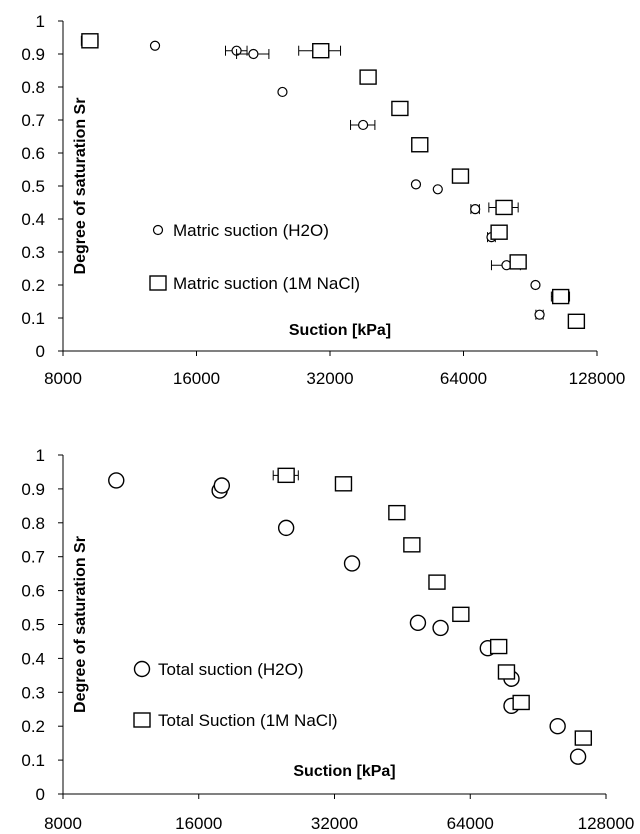  I want to click on legend-label: Matric suction (1M NaCl), so click(266, 283).